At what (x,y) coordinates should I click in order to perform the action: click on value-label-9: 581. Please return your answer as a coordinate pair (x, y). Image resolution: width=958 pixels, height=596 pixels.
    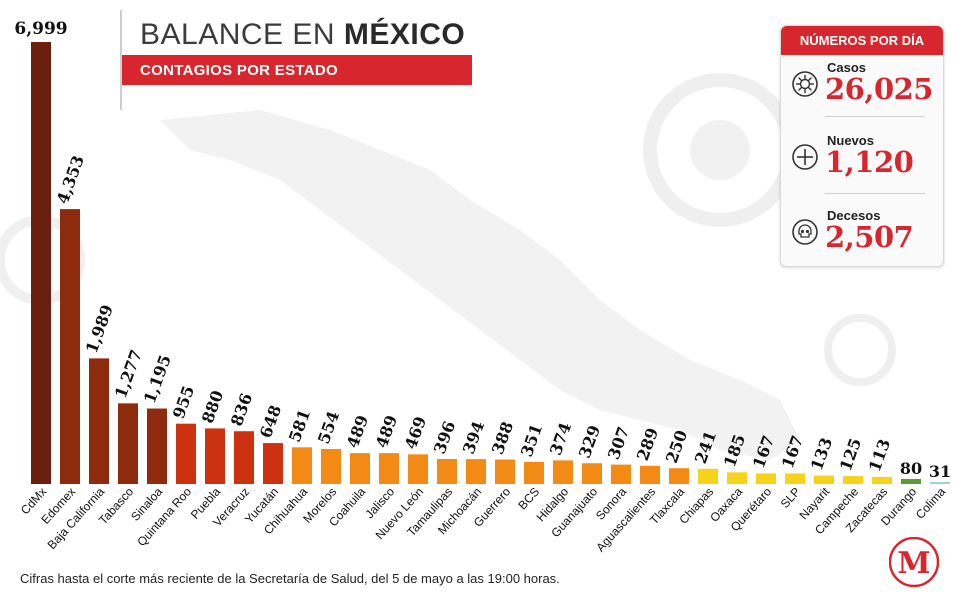
    Looking at the image, I should click on (299, 426).